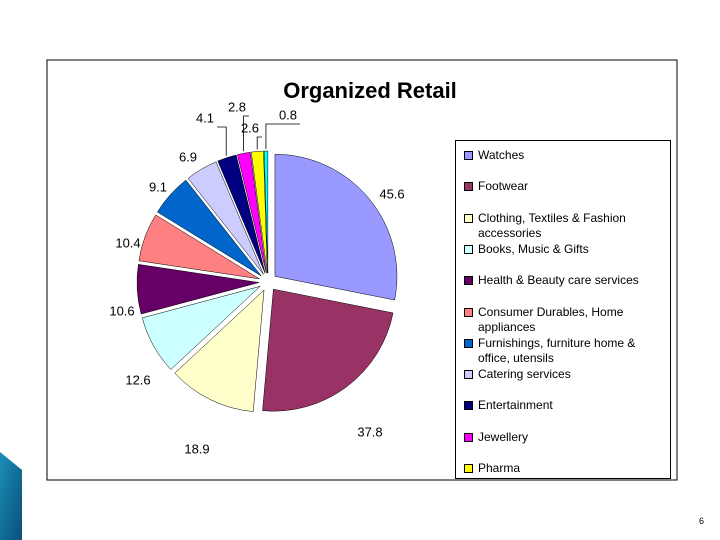 The height and width of the screenshot is (540, 720). Describe the element at coordinates (501, 155) in the screenshot. I see `legend-label: Watches` at that location.